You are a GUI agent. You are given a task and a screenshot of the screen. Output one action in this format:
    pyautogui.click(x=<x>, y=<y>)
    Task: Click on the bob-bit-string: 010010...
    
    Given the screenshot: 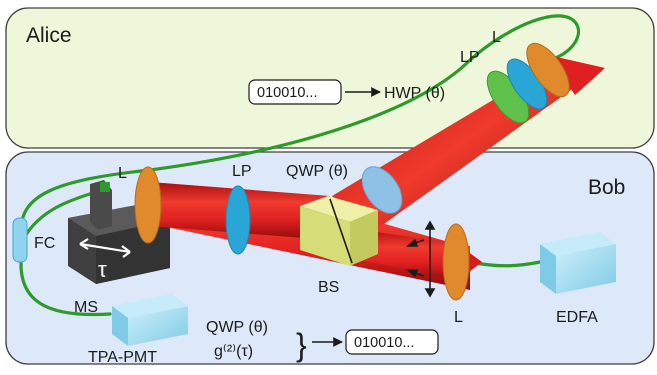 What is the action you would take?
    pyautogui.click(x=384, y=343)
    